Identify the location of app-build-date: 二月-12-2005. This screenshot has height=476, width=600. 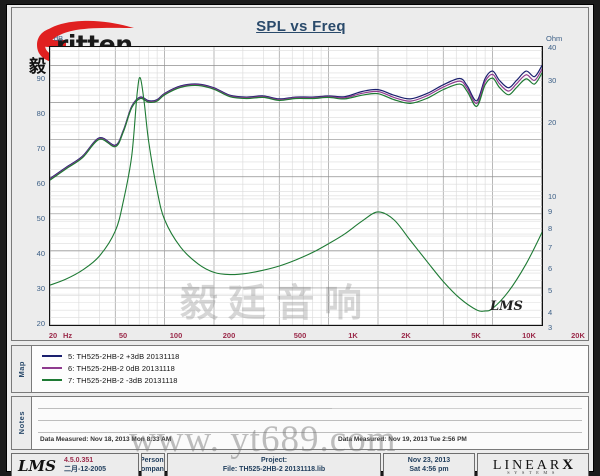
(85, 469).